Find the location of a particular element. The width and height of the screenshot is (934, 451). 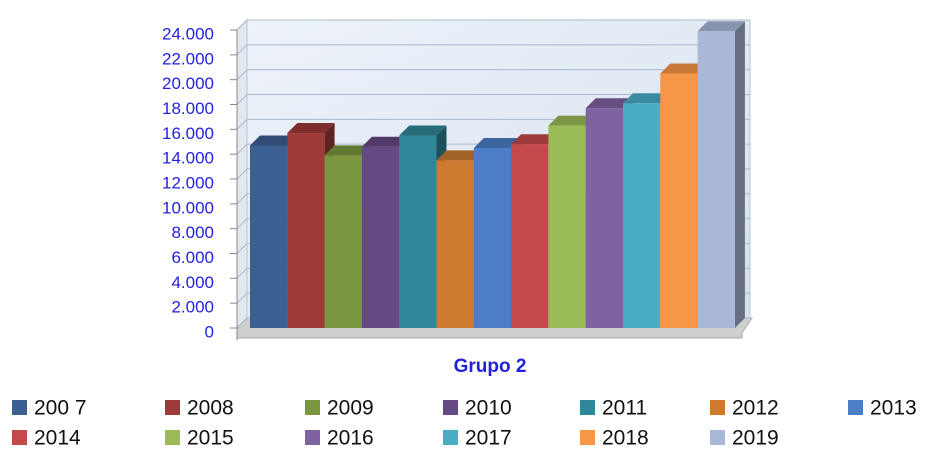

x-tick-label: Grupo 2 is located at coordinates (490, 366).